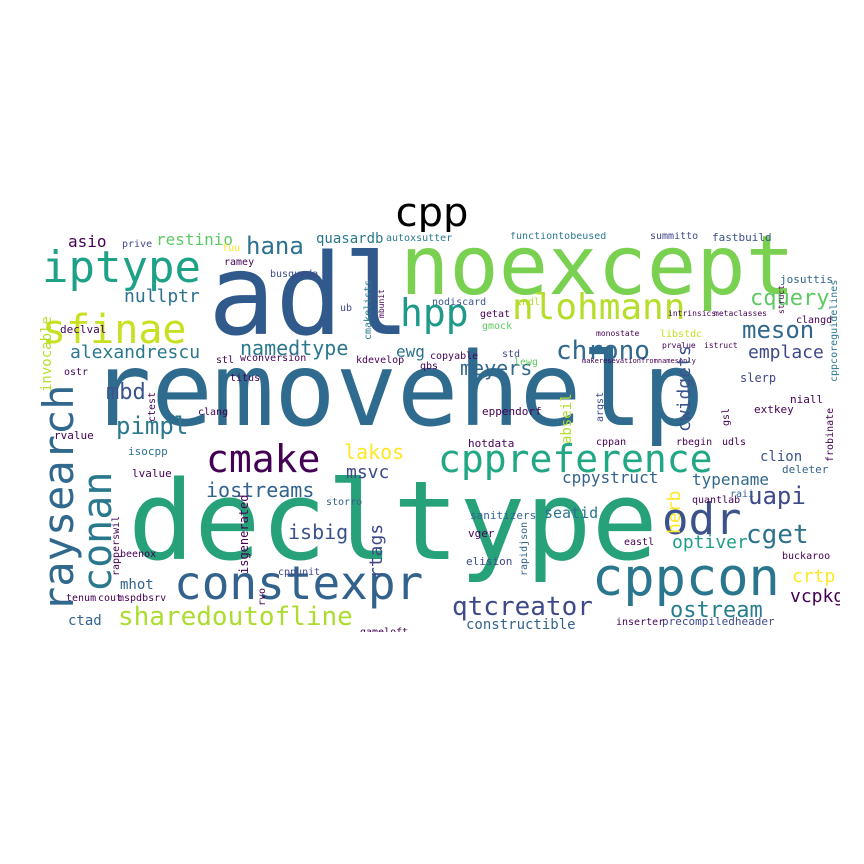  Describe the element at coordinates (152, 406) in the screenshot. I see `word-ctest: ctest` at that location.